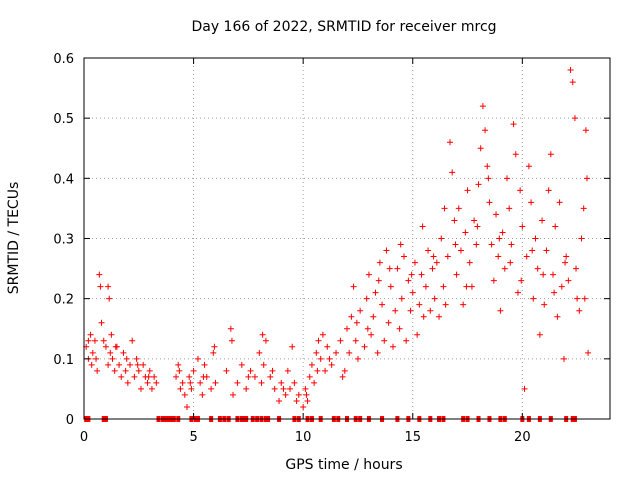  I want to click on x-tick-label: 20, so click(522, 437).